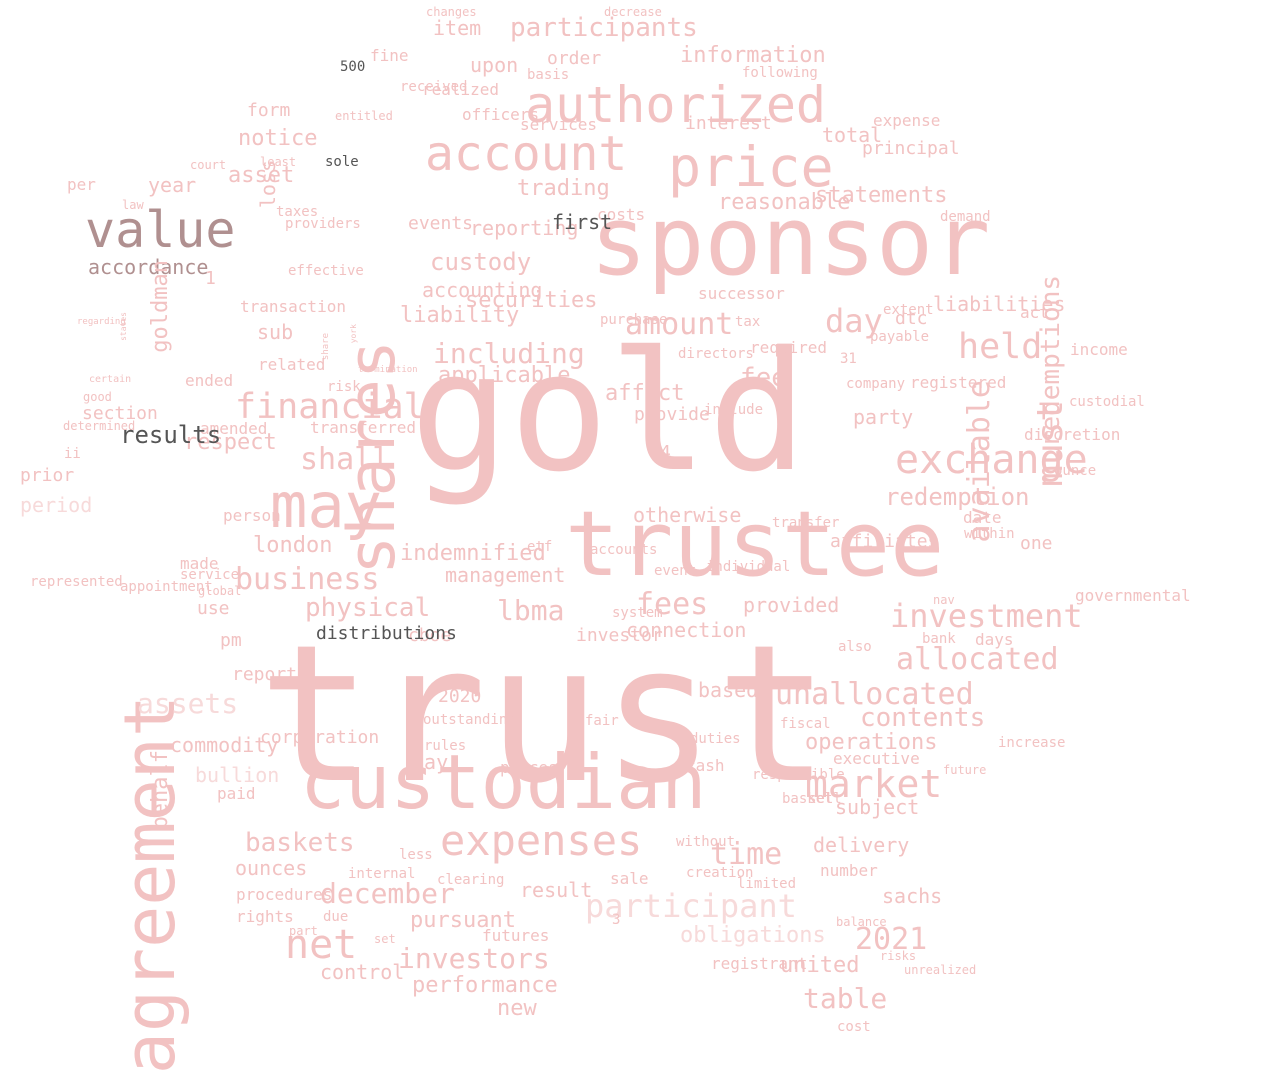 This screenshot has height=1074, width=1280. Describe the element at coordinates (1072, 434) in the screenshot. I see `word-discretion: discretion` at that location.